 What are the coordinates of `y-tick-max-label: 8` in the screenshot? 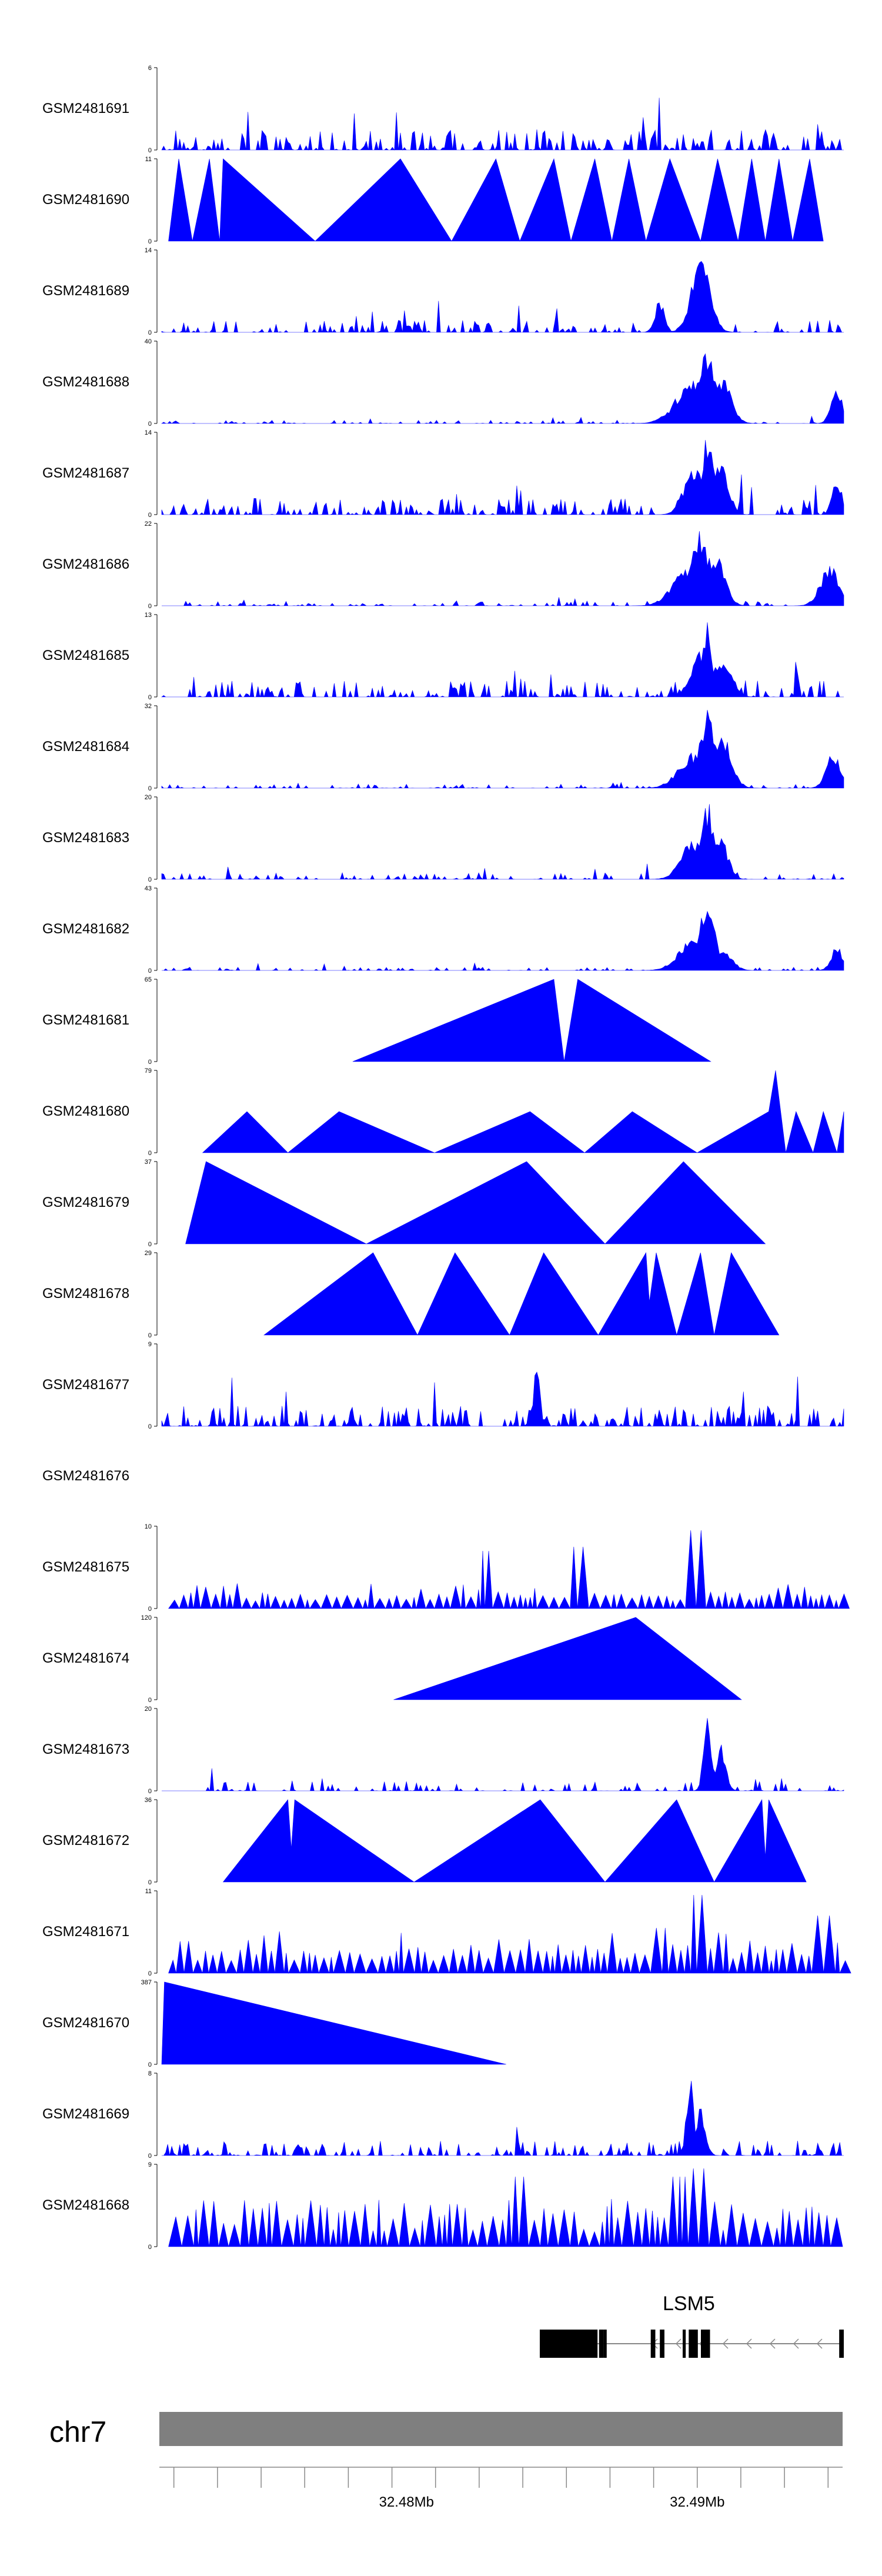 It's located at (150, 2073).